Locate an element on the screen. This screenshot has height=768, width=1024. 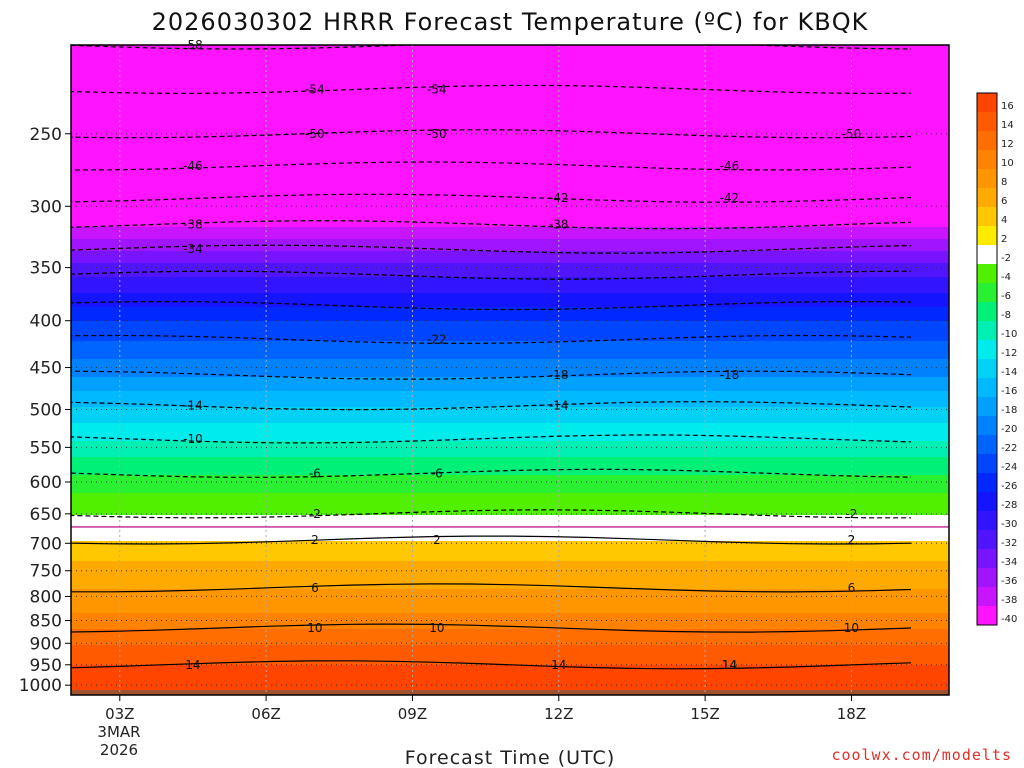
y-tick-label: 350 is located at coordinates (46, 269).